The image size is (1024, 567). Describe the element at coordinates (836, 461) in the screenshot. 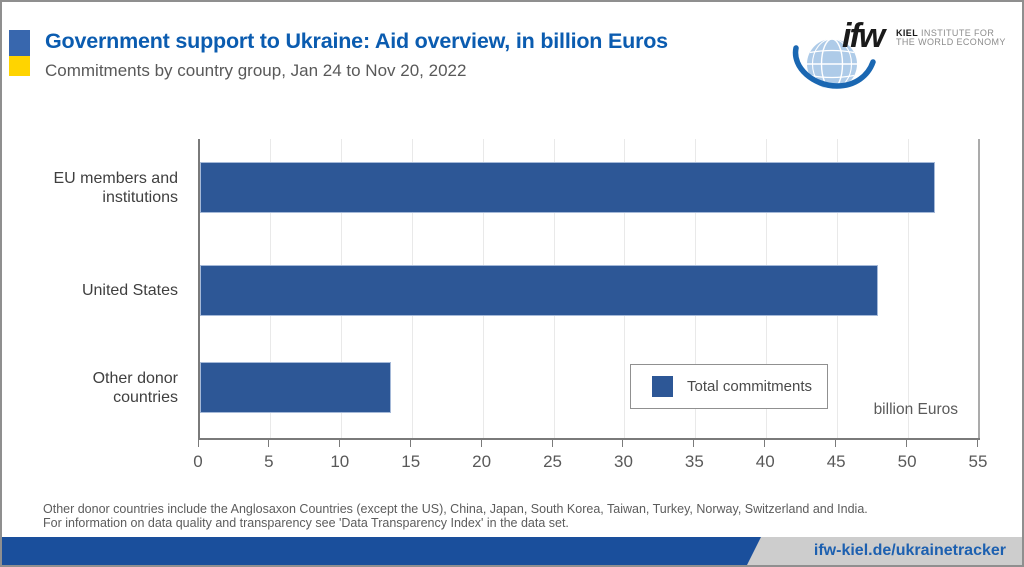

I see `tick-label: 45` at that location.